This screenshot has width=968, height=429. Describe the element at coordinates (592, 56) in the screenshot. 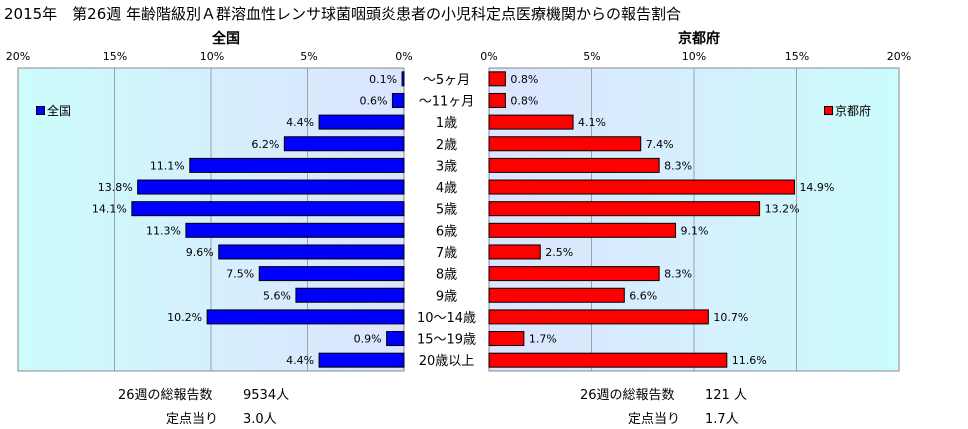

I see `kyoto-x-tick: 5%` at that location.